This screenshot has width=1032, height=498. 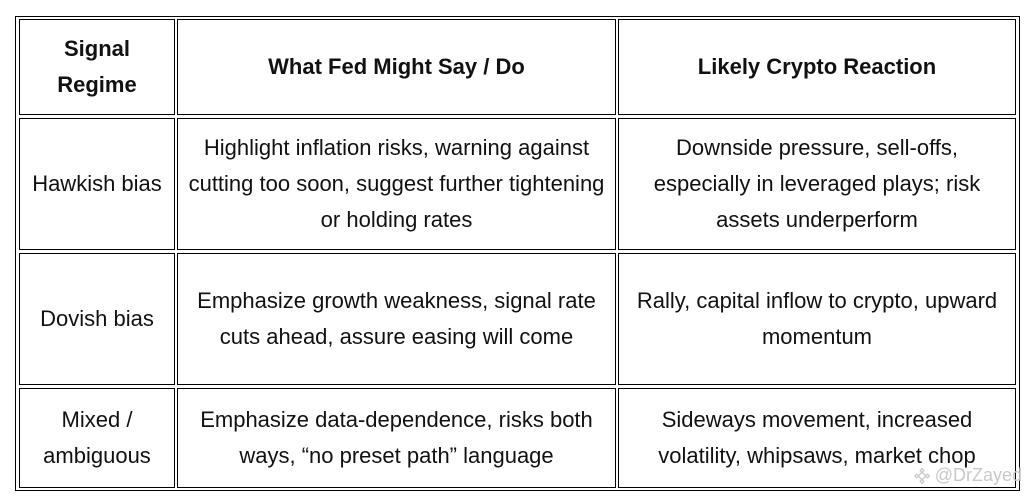 I want to click on header-crypto-reaction: Likely Crypto Reaction, so click(x=817, y=67).